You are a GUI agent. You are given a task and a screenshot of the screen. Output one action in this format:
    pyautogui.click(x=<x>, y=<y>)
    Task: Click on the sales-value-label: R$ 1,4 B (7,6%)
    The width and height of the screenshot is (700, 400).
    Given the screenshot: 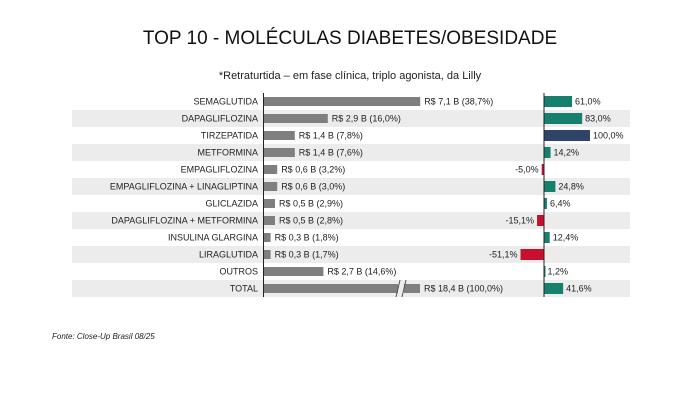 What is the action you would take?
    pyautogui.click(x=331, y=153)
    